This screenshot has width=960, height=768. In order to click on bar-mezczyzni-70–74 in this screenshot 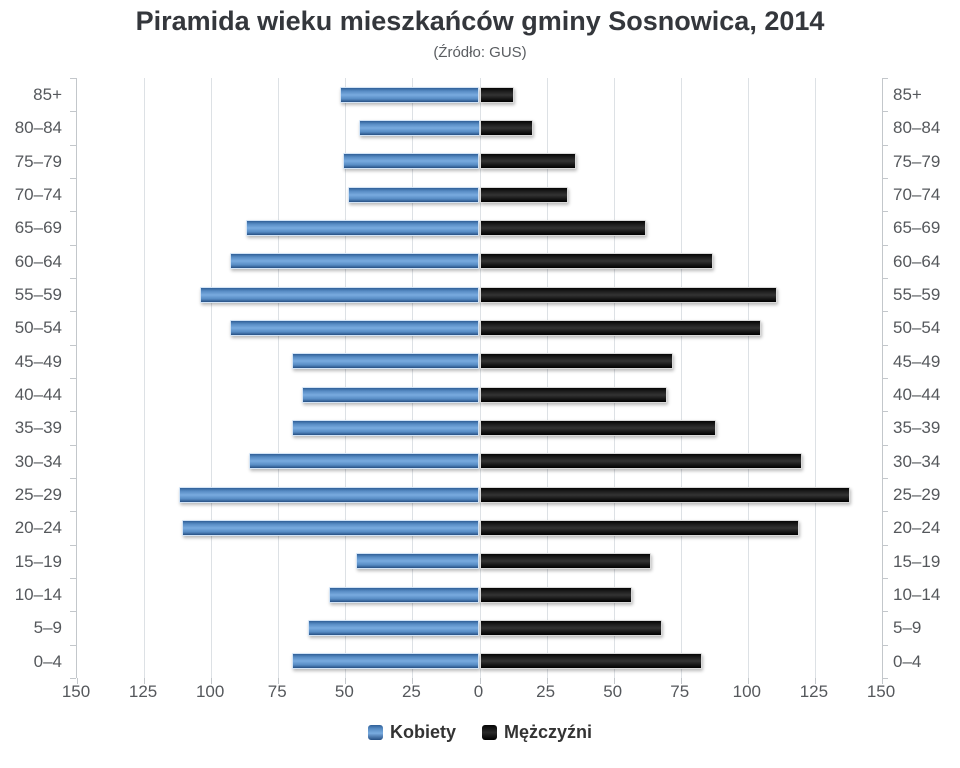, I will do `click(524, 194)`.